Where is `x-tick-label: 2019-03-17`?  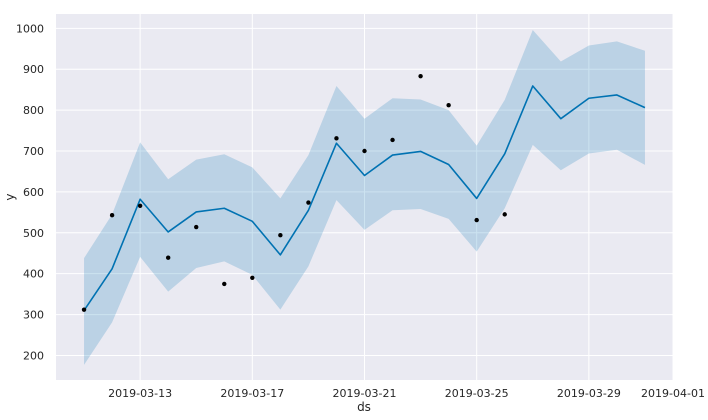
x-tick-label: 2019-03-17 is located at coordinates (252, 393).